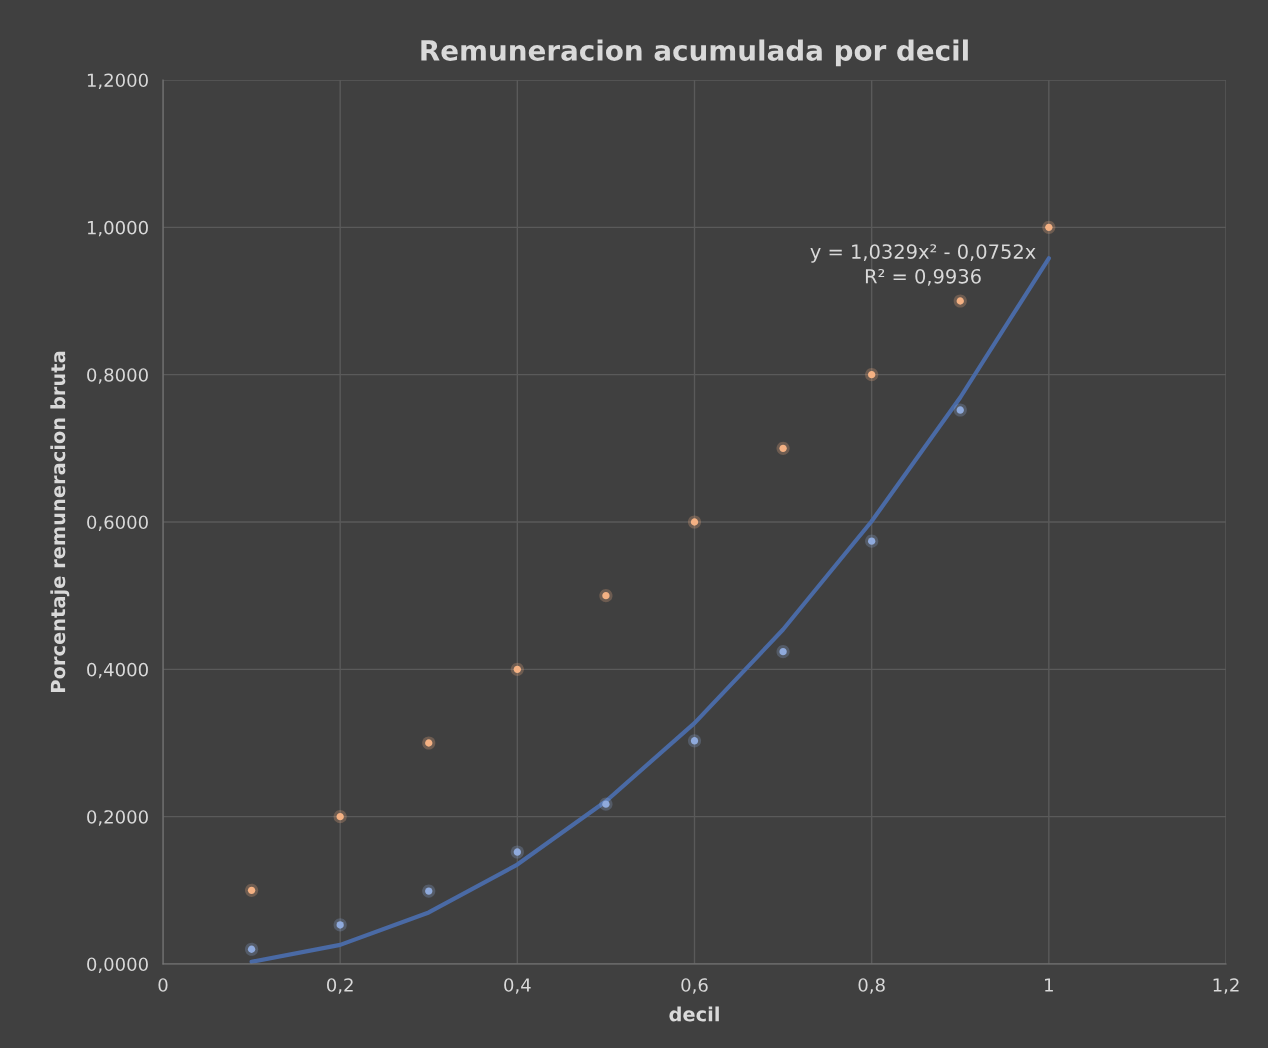  What do you see at coordinates (1226, 986) in the screenshot?
I see `x-tick-label: 1,2` at bounding box center [1226, 986].